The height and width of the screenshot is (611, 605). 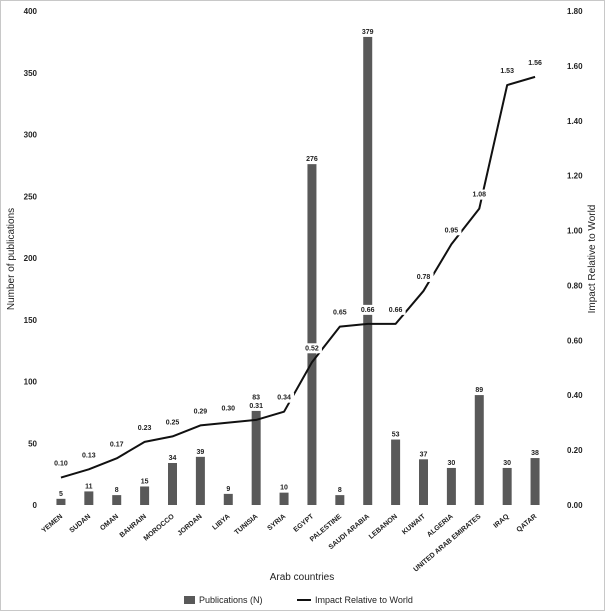 What do you see at coordinates (575, 258) in the screenshot?
I see `right-axis-ticks: 0.00 0.20 0.40 0.60 0.80 1.00 1.20 1.40 1.60 1.80` at bounding box center [575, 258].